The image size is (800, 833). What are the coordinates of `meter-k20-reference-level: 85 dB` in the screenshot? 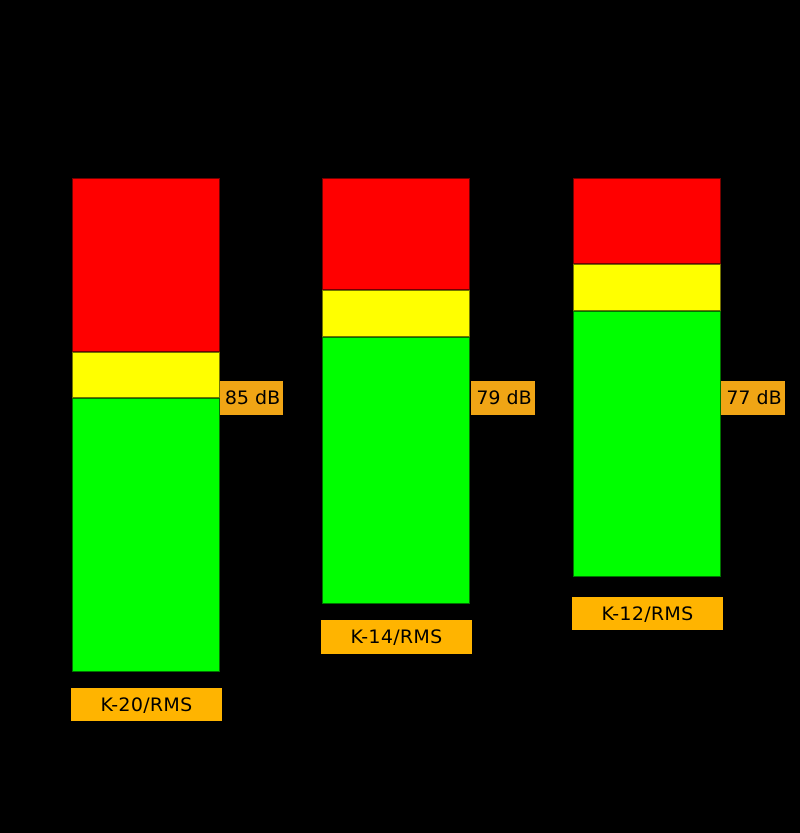 It's located at (251, 398).